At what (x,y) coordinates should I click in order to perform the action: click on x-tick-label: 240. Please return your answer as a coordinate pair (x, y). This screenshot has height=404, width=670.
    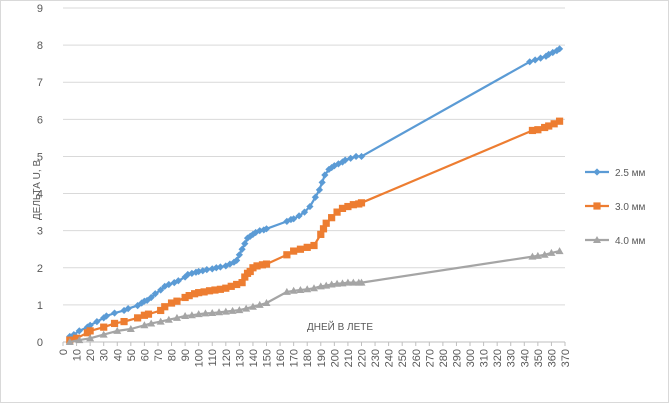
    Looking at the image, I should click on (390, 358).